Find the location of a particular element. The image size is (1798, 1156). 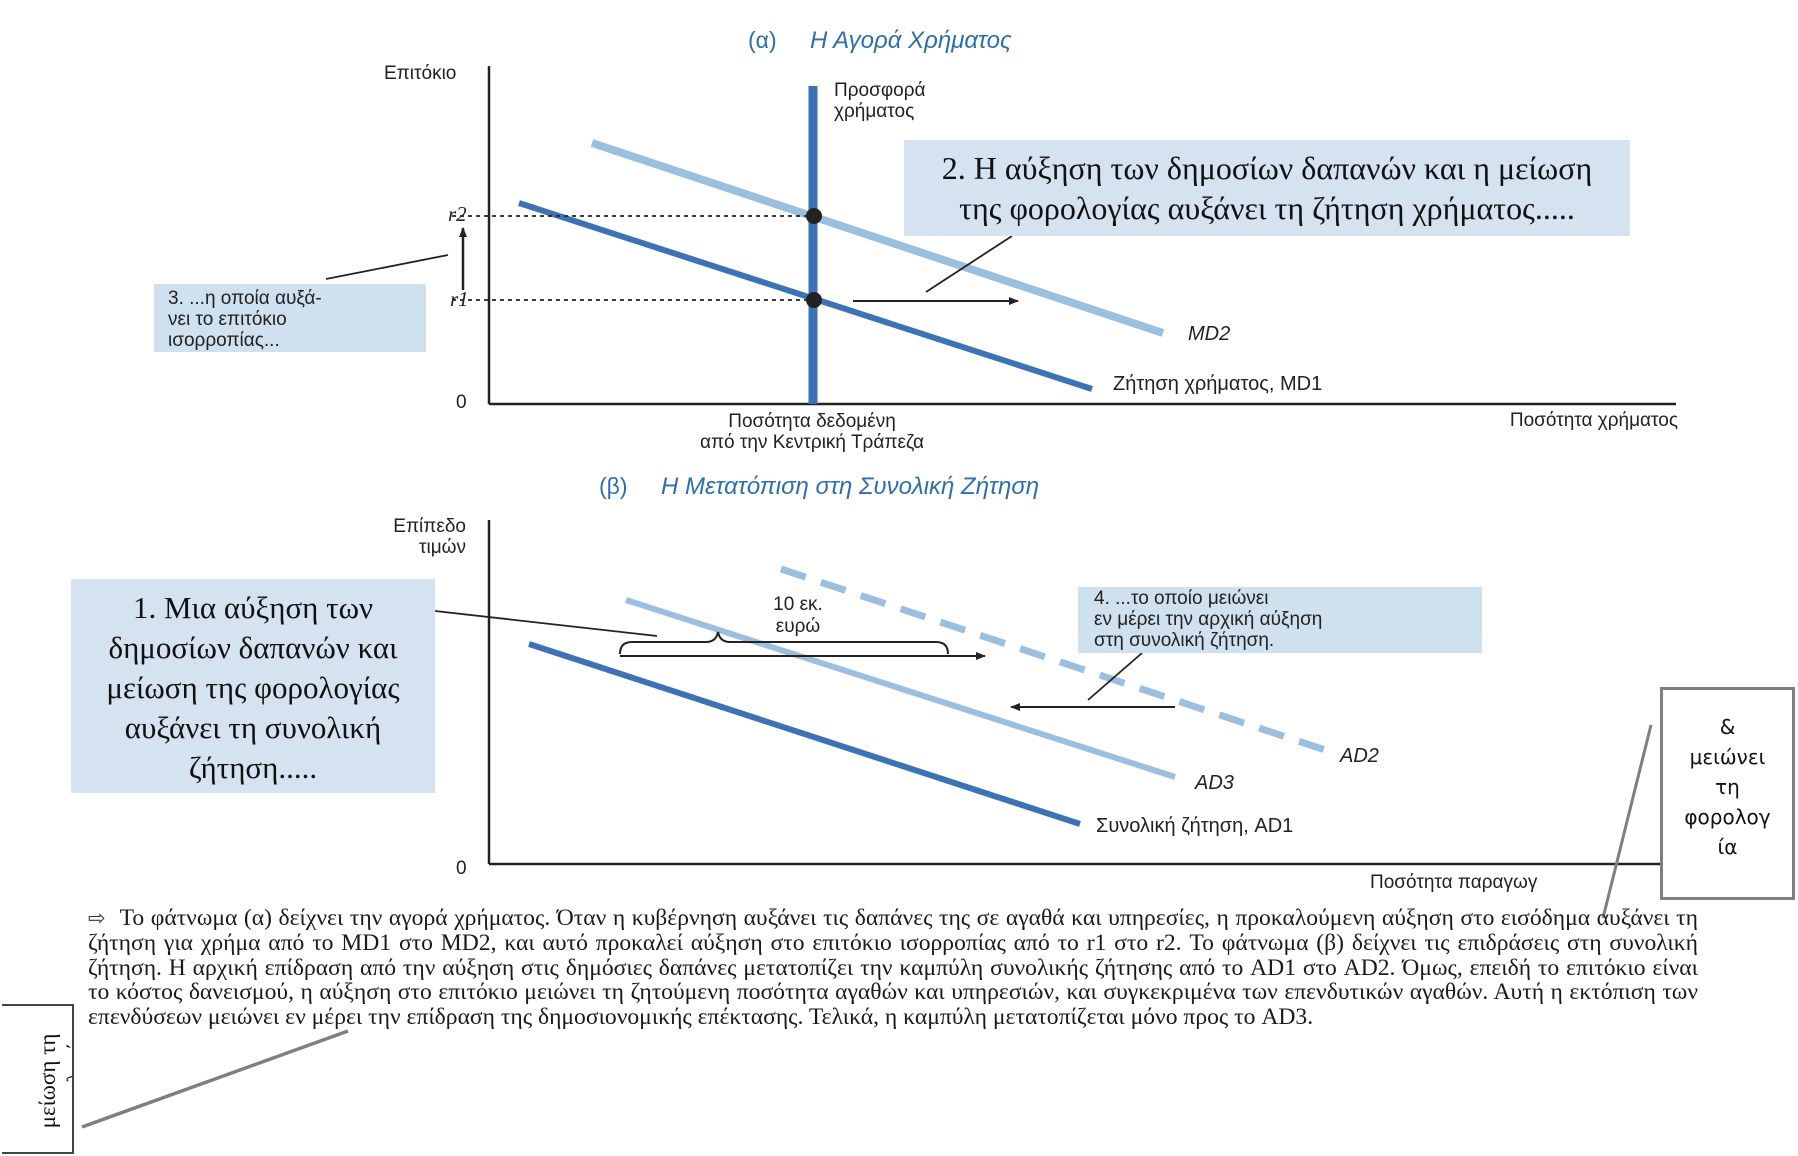

brace-label-1: 10 εκ. is located at coordinates (798, 604).